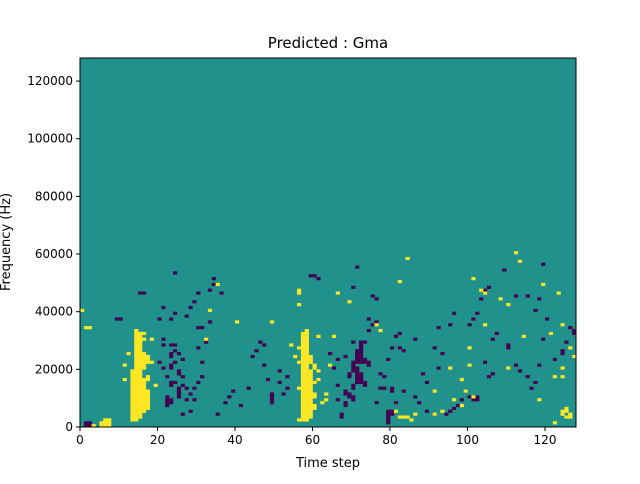  I want to click on x-tick-label: 100, so click(467, 440).